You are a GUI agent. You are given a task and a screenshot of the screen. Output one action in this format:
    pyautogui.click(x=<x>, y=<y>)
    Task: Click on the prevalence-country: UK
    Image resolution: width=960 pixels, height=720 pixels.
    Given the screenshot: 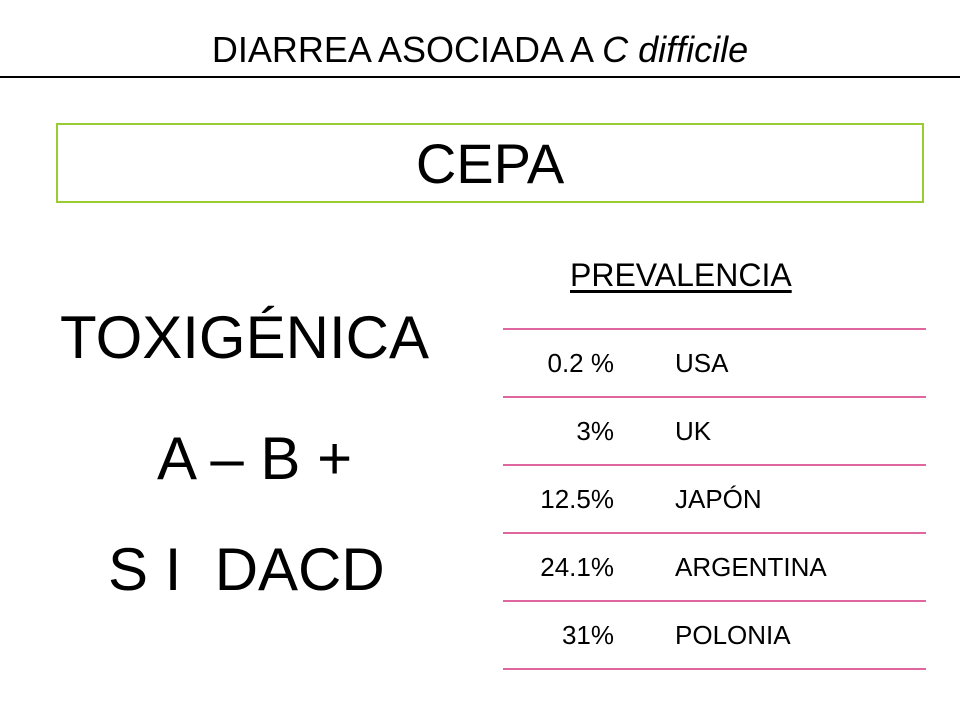 What is the action you would take?
    pyautogui.click(x=693, y=431)
    